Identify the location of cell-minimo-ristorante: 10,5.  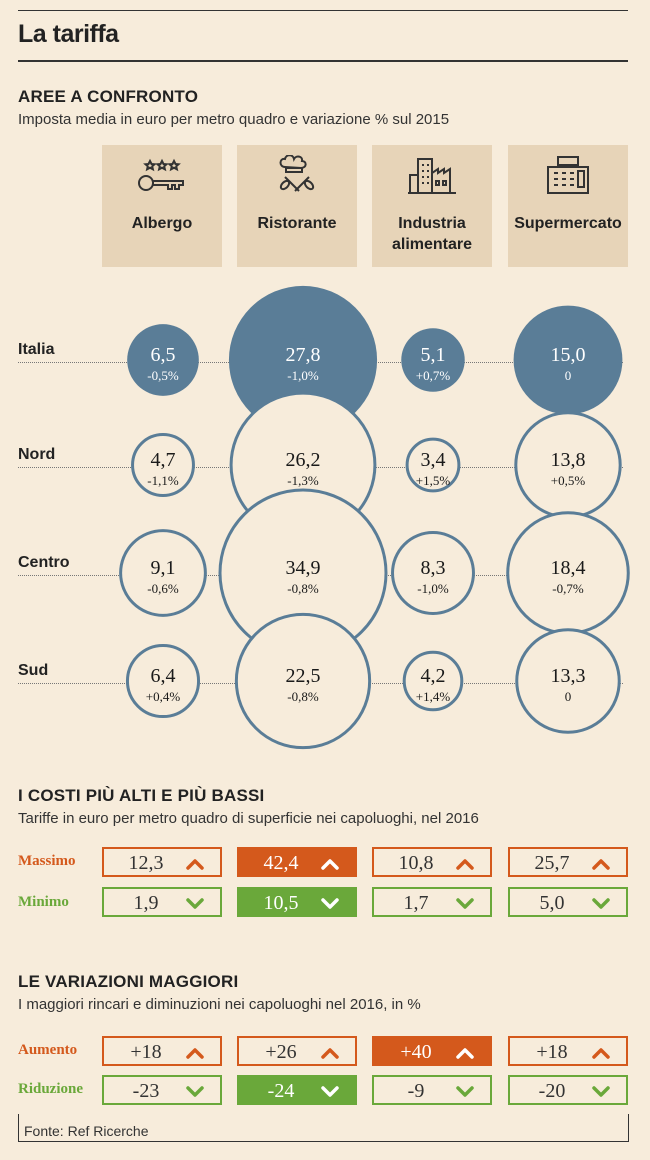
(297, 902).